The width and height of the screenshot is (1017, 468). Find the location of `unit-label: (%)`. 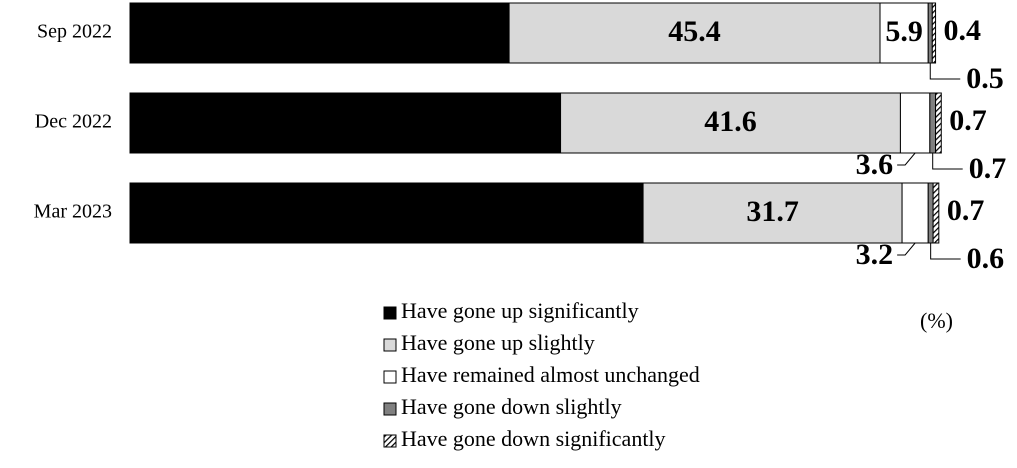

unit-label: (%) is located at coordinates (936, 320).